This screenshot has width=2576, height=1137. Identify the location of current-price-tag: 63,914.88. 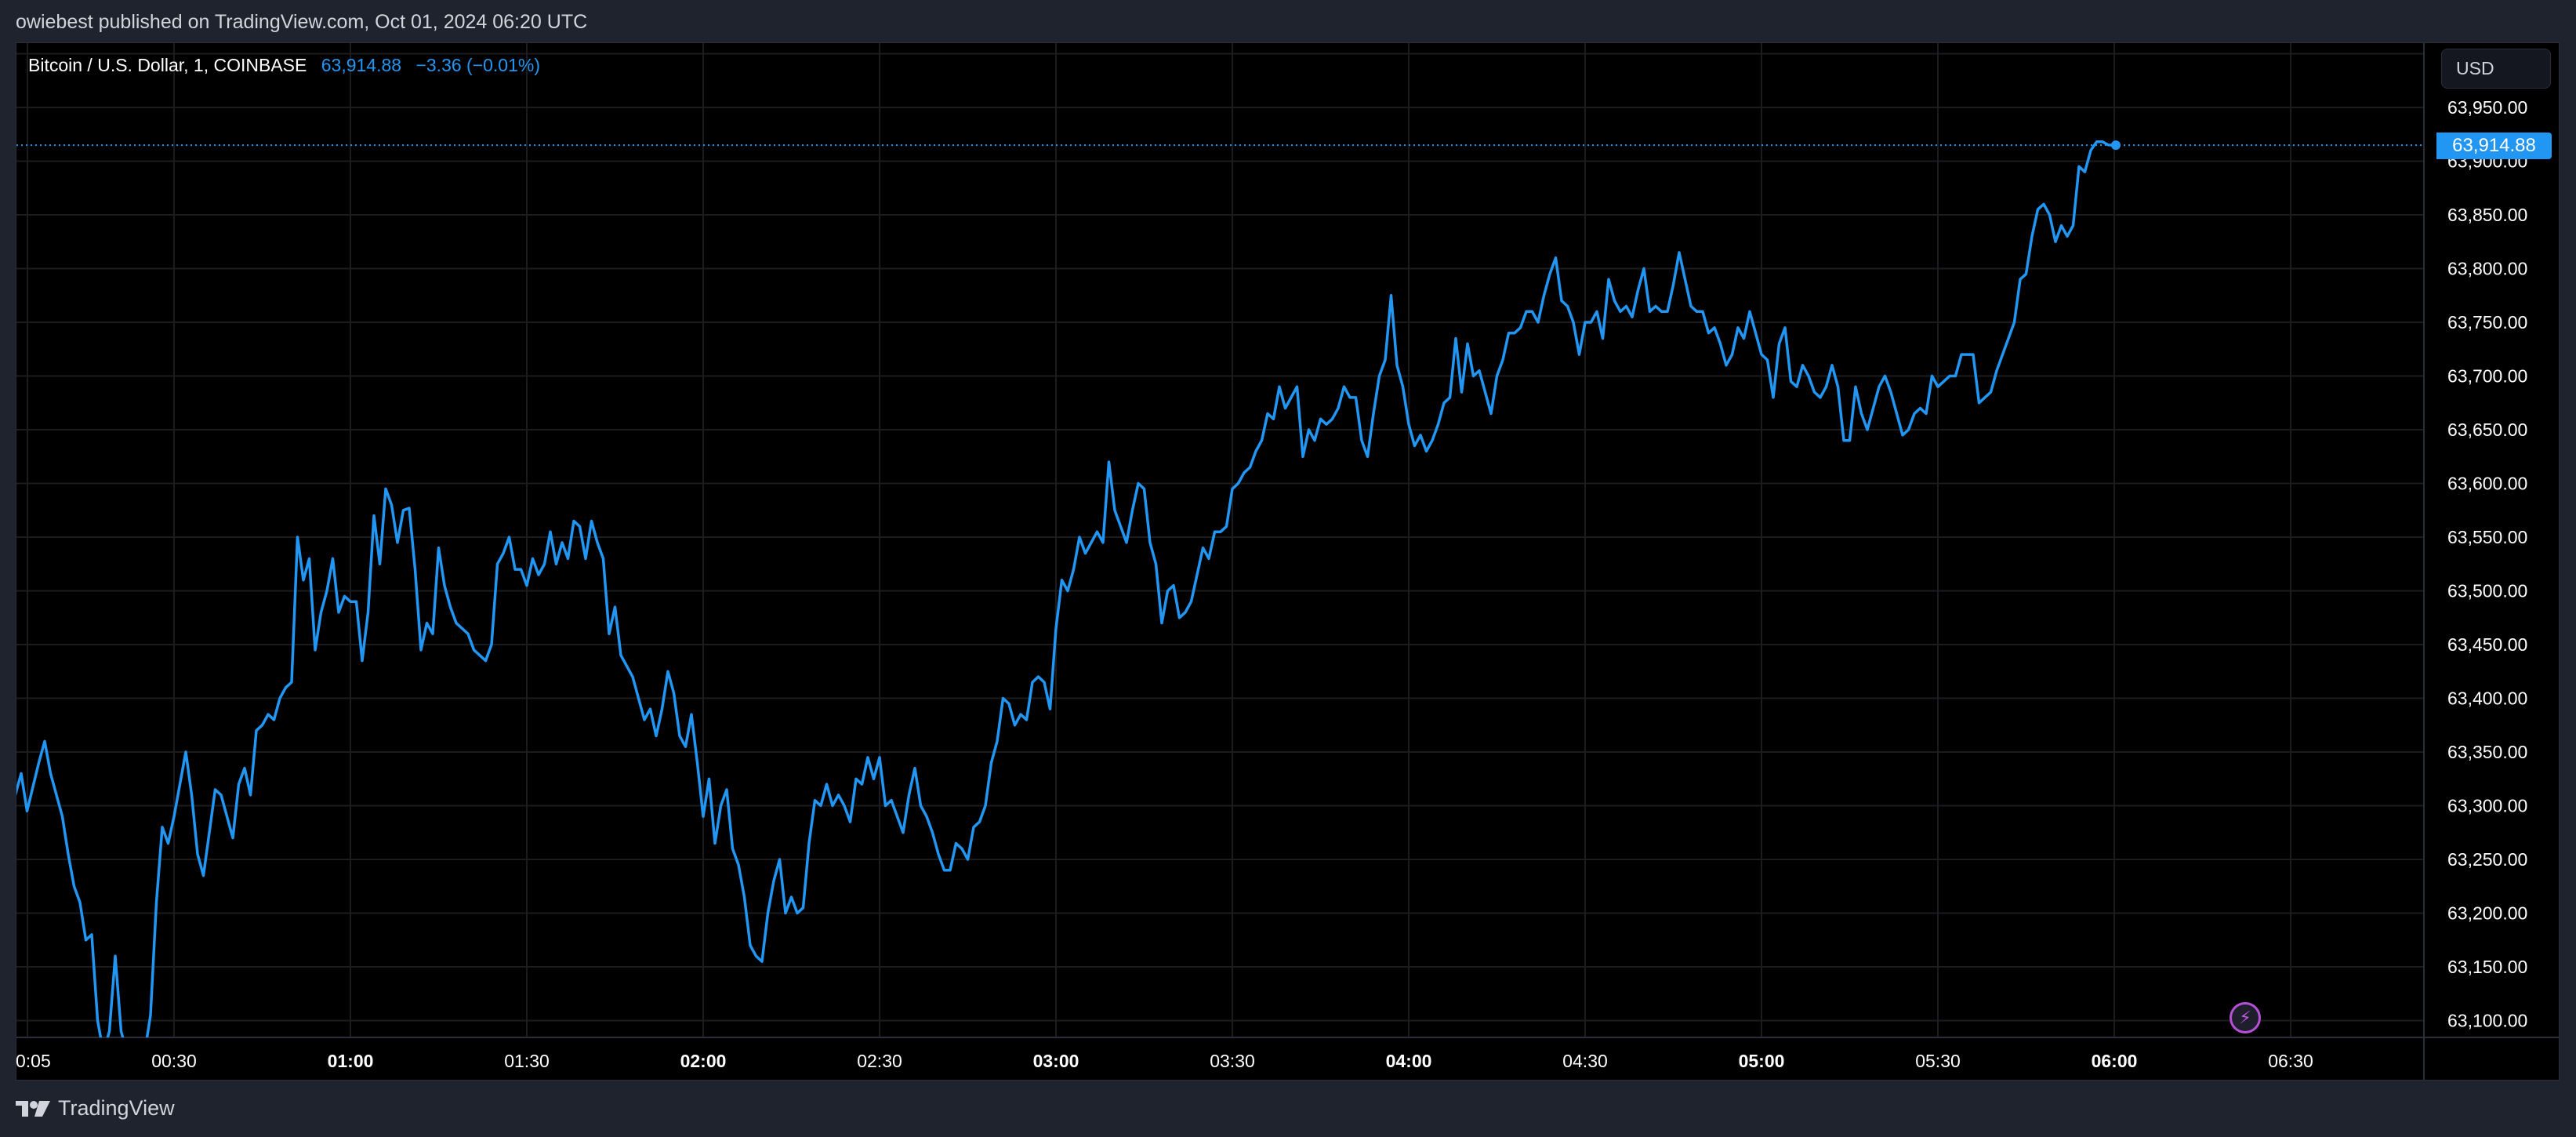
(2494, 146).